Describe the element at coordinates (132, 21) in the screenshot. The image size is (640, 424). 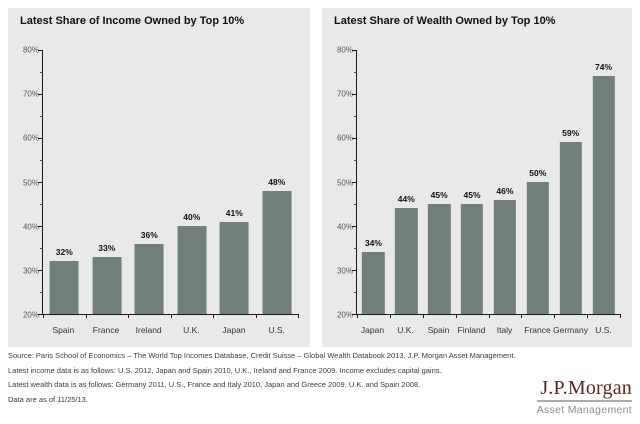
I see `income-chart-title: Latest Share of Income Owned by Top 10%` at that location.